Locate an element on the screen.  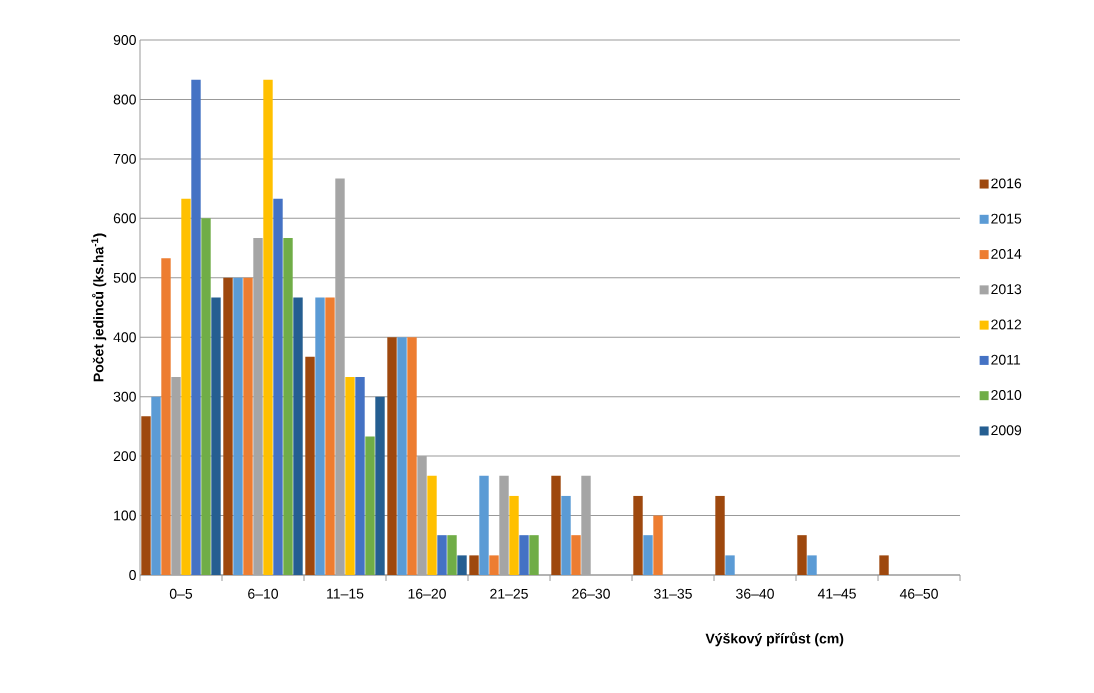
legend-label: 2013 is located at coordinates (1006, 289).